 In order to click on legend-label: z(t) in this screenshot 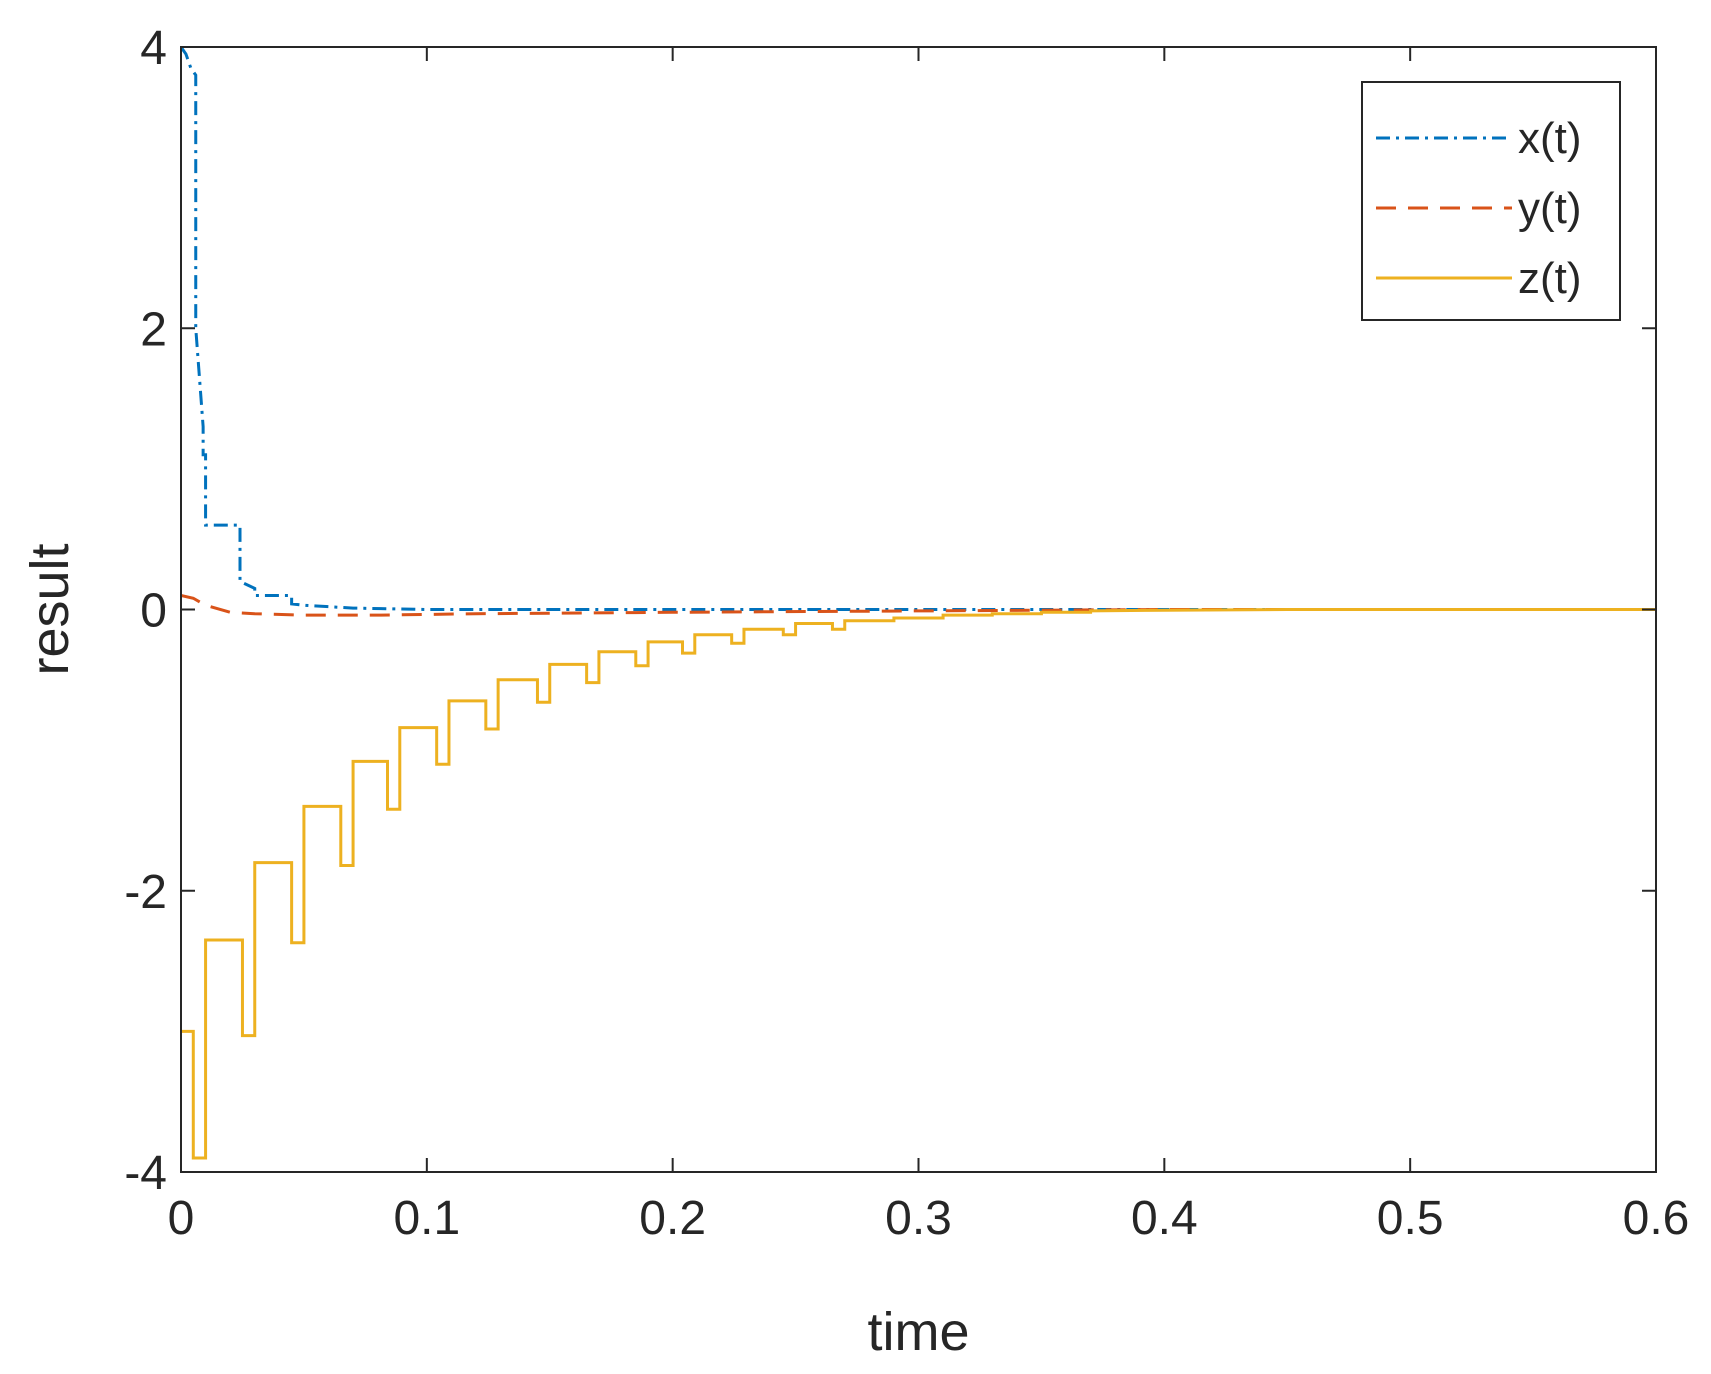, I will do `click(1550, 278)`.